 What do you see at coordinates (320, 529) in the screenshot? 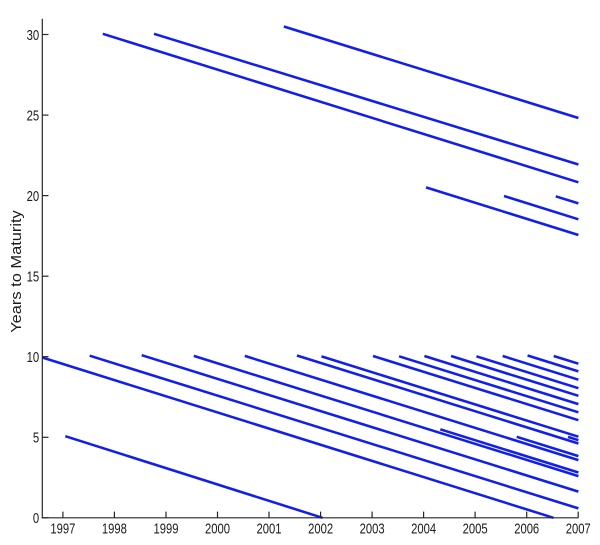
I see `svg-text: 2002` at bounding box center [320, 529].